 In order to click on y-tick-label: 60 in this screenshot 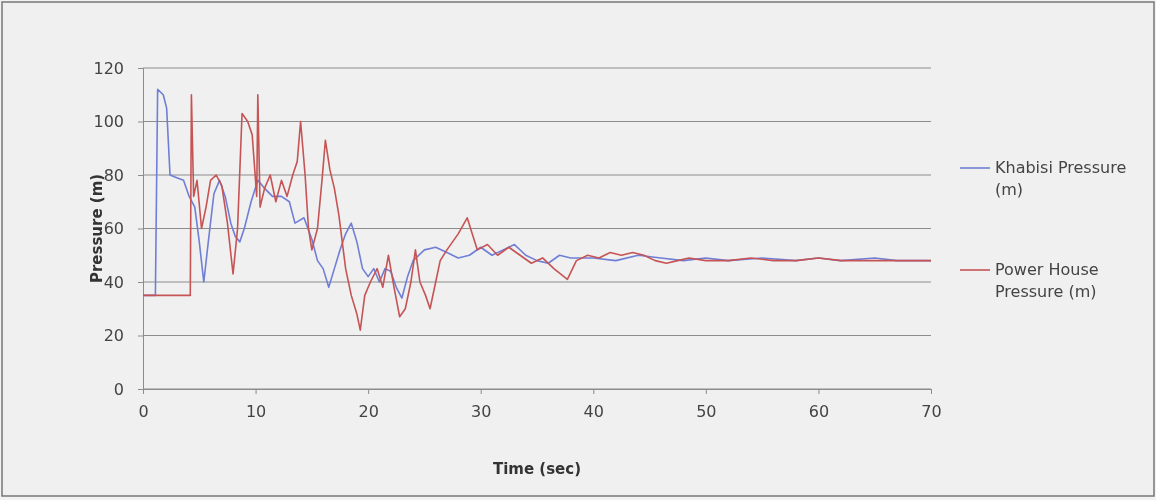, I will do `click(113, 229)`.